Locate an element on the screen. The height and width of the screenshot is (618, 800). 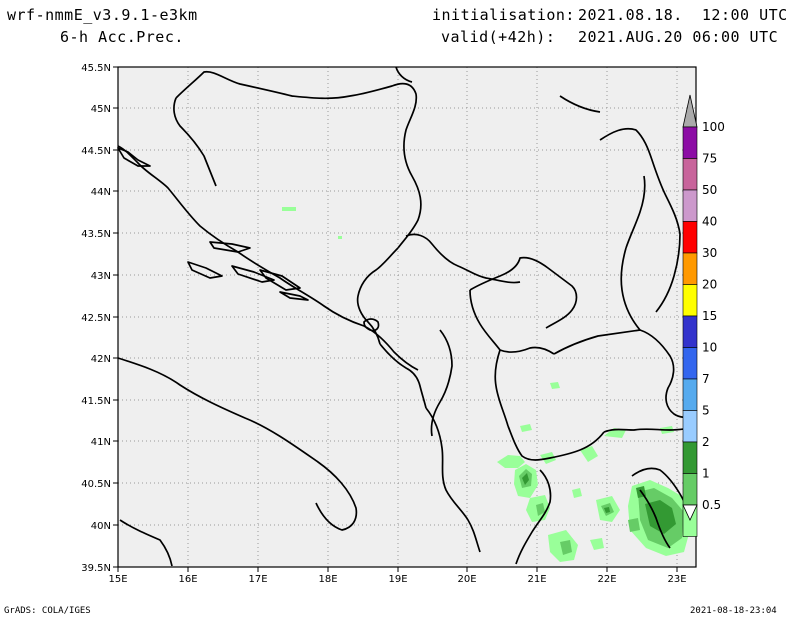
legend-label: 15 is located at coordinates (709, 316).